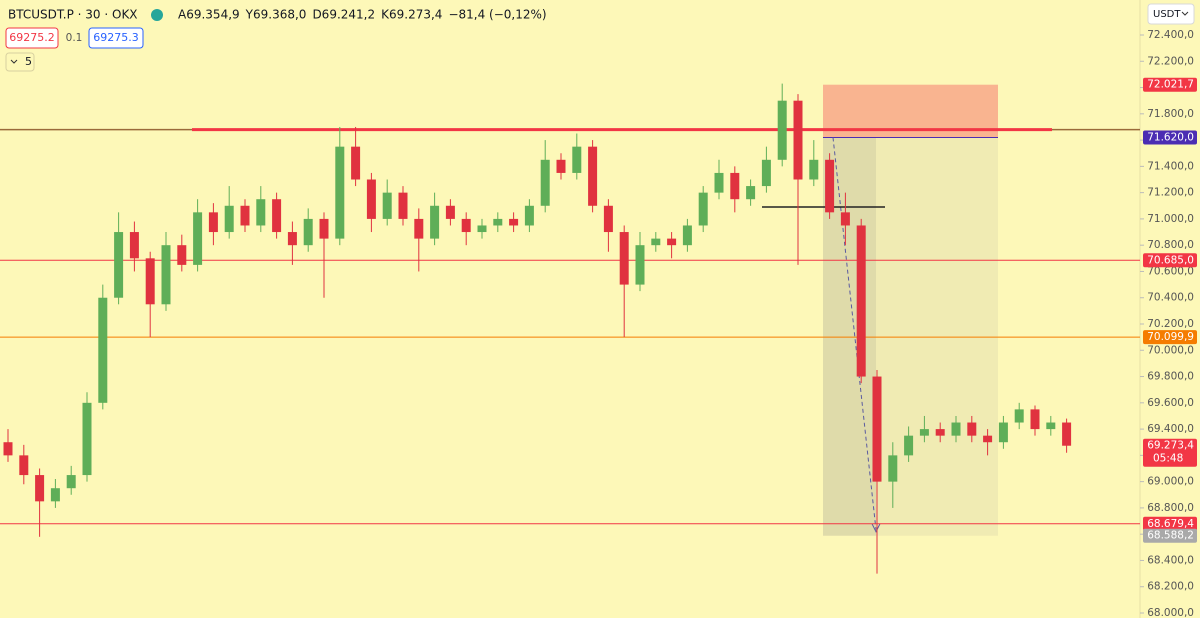 The height and width of the screenshot is (618, 1200). Describe the element at coordinates (1170, 245) in the screenshot. I see `y-tick-label: 70.800,0` at that location.